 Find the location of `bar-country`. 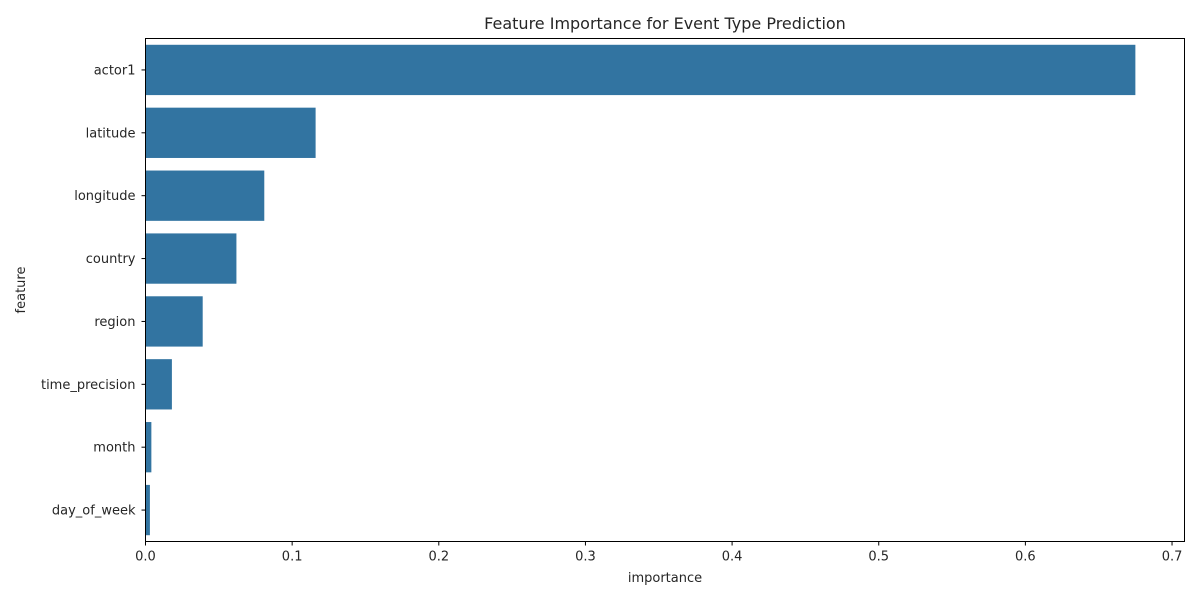

bar-country is located at coordinates (191, 258).